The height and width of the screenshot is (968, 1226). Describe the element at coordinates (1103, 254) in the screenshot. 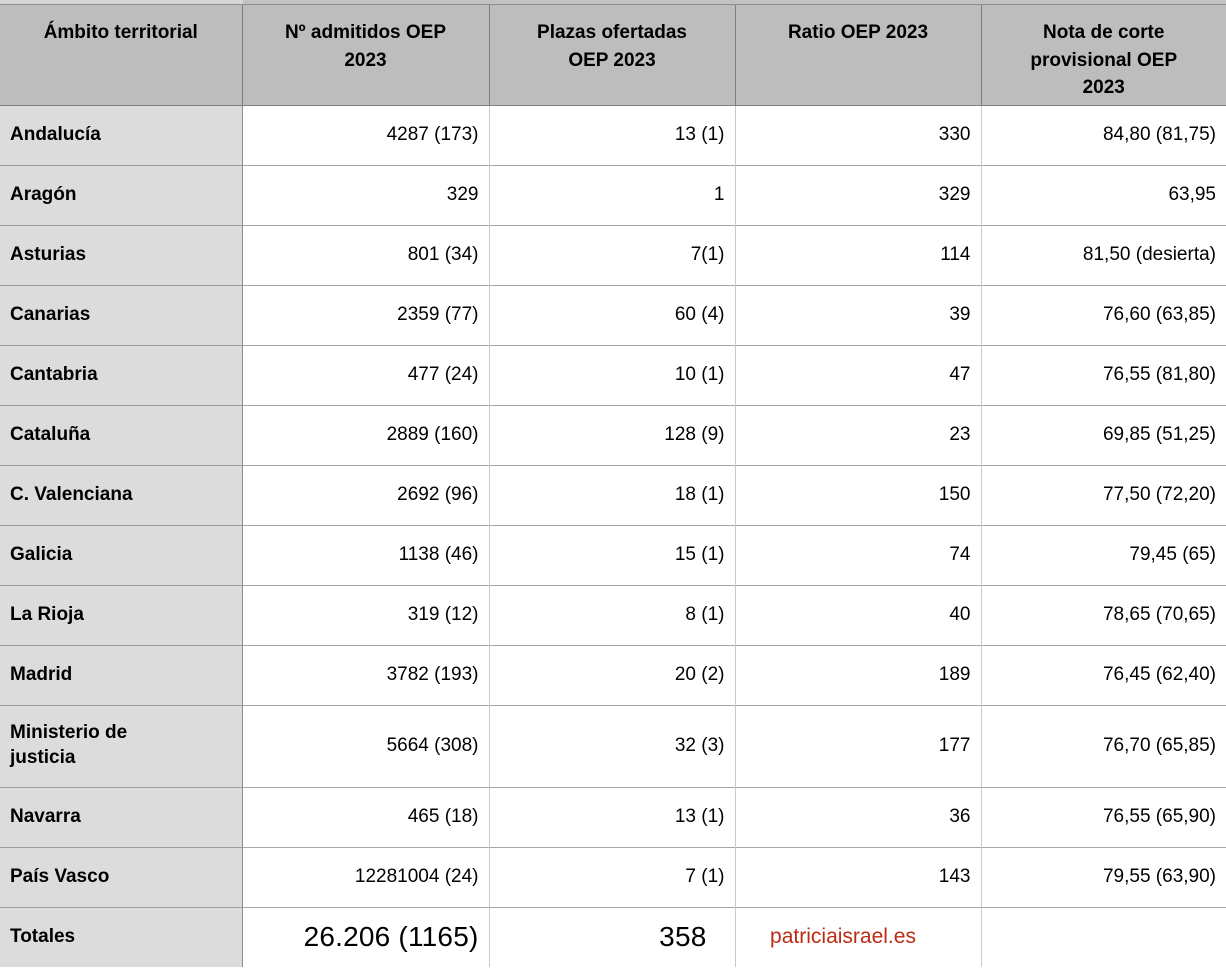

I see `cell-nota: 81,50 (desierta)` at that location.